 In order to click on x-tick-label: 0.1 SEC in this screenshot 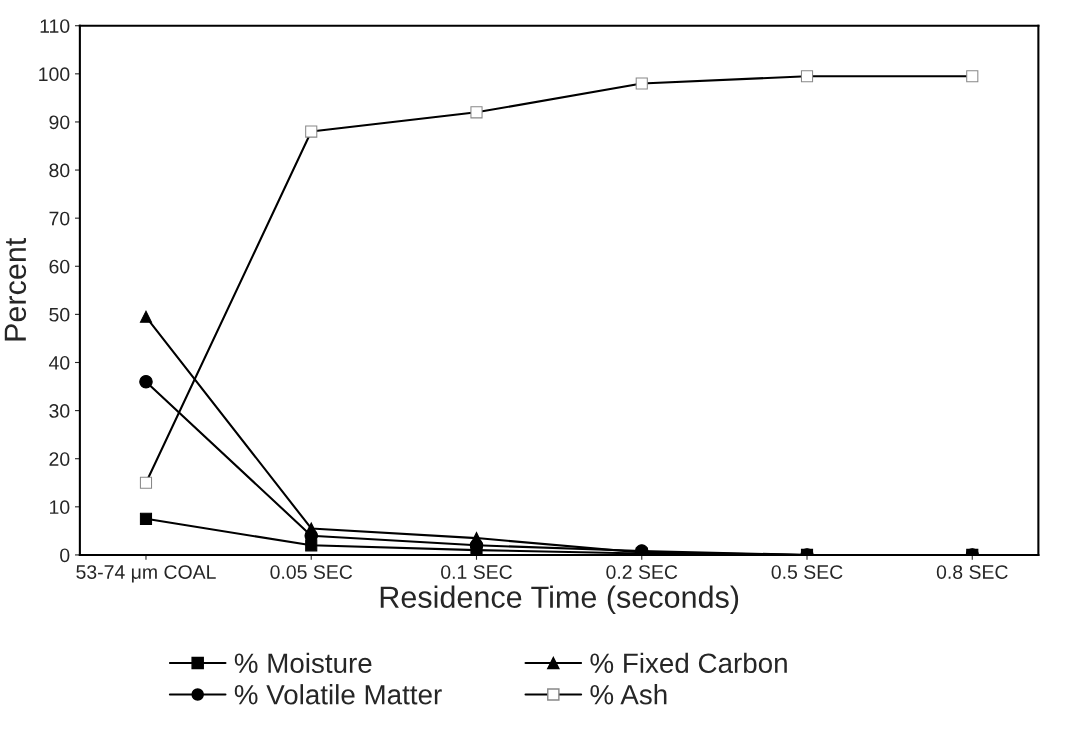, I will do `click(476, 572)`.